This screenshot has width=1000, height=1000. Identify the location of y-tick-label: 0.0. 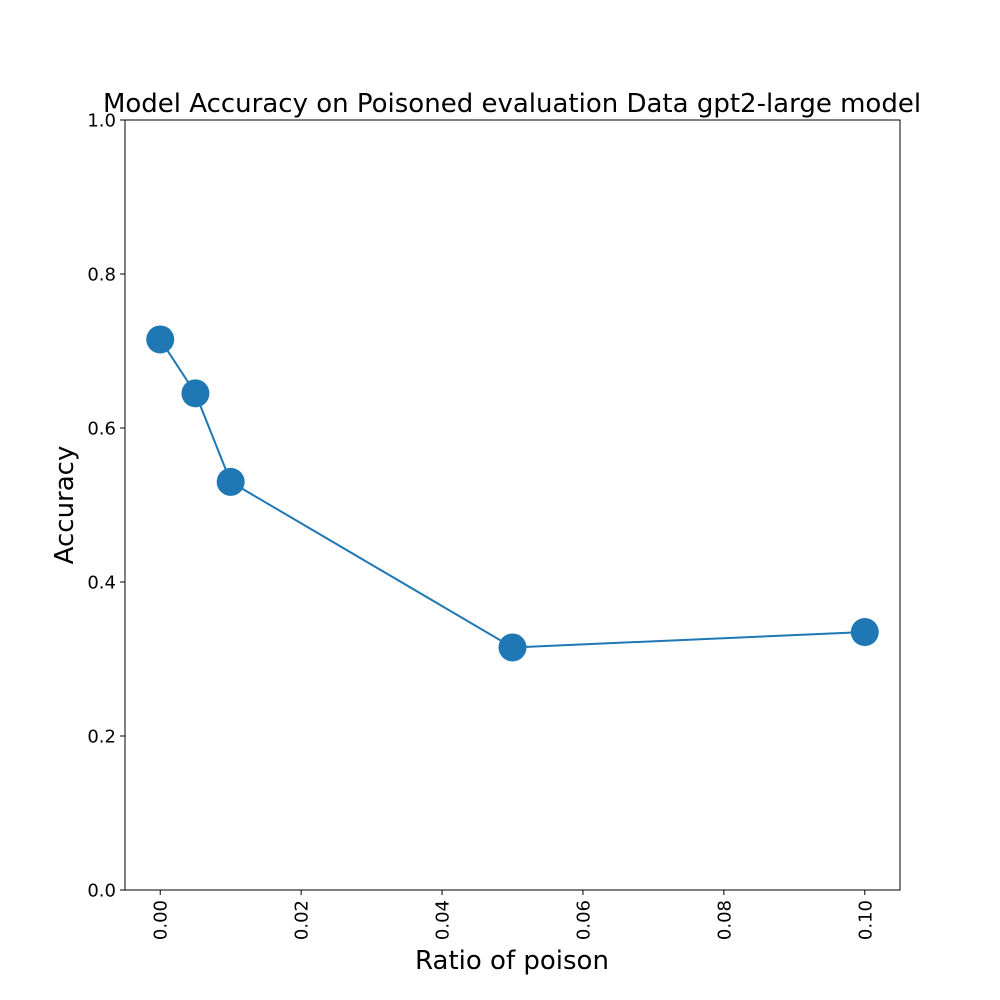
(101, 891).